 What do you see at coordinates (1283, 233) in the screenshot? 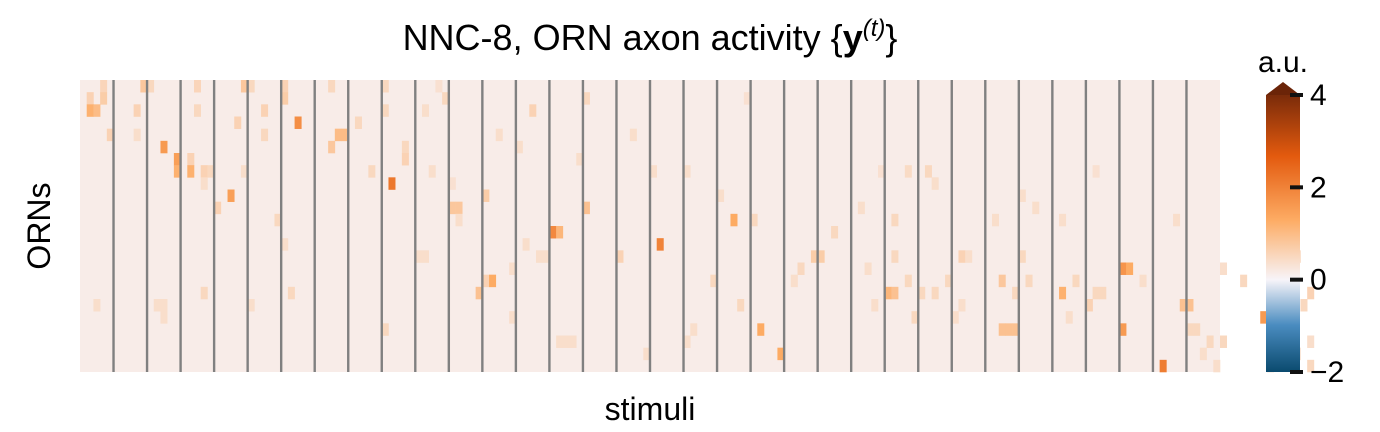
I see `colorbar-gradient` at bounding box center [1283, 233].